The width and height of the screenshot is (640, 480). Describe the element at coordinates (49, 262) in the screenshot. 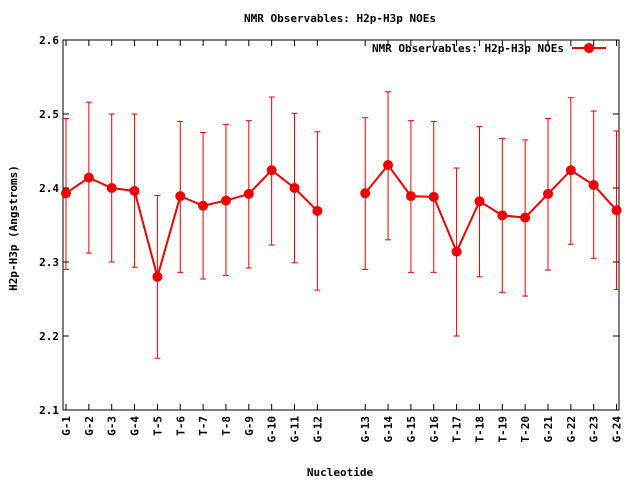

I see `y-tick-label: 2.3` at that location.